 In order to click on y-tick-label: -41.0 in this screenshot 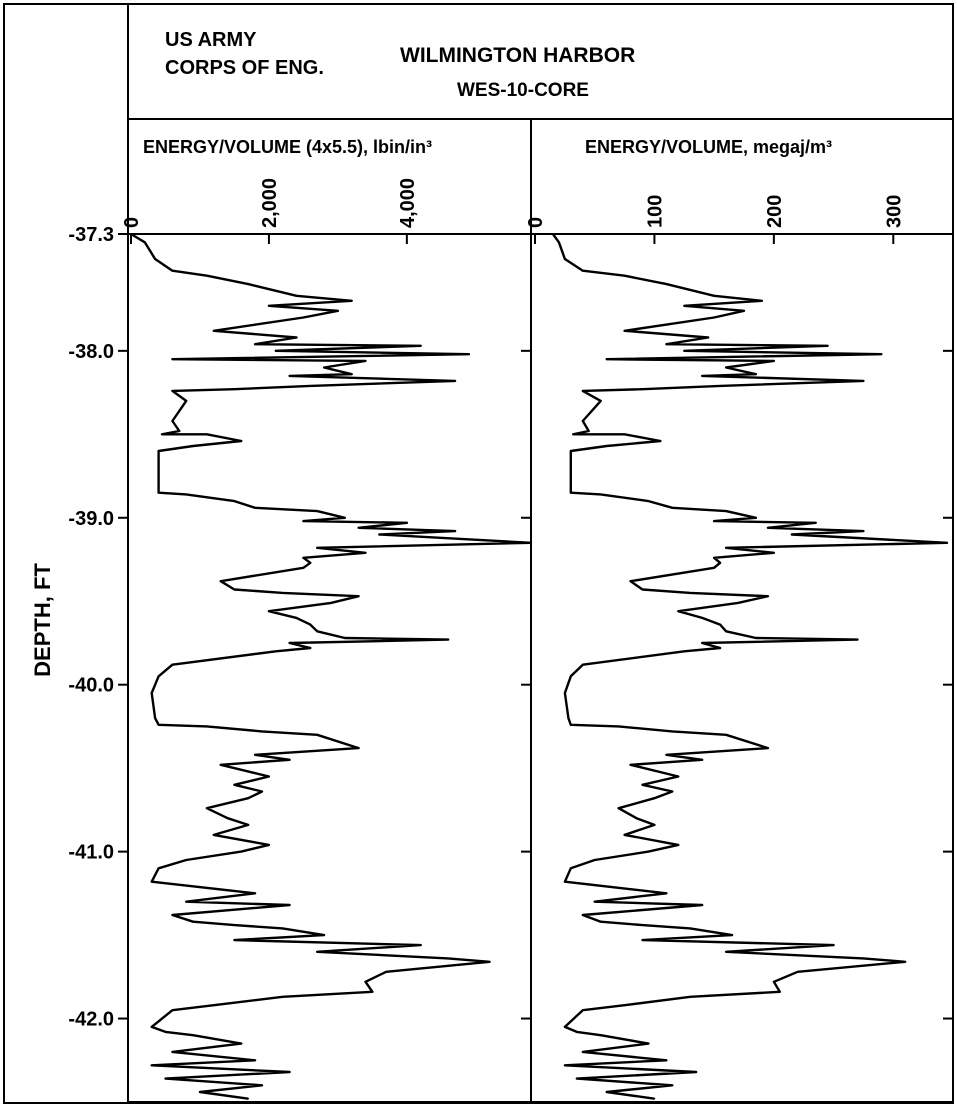, I will do `click(91, 853)`.